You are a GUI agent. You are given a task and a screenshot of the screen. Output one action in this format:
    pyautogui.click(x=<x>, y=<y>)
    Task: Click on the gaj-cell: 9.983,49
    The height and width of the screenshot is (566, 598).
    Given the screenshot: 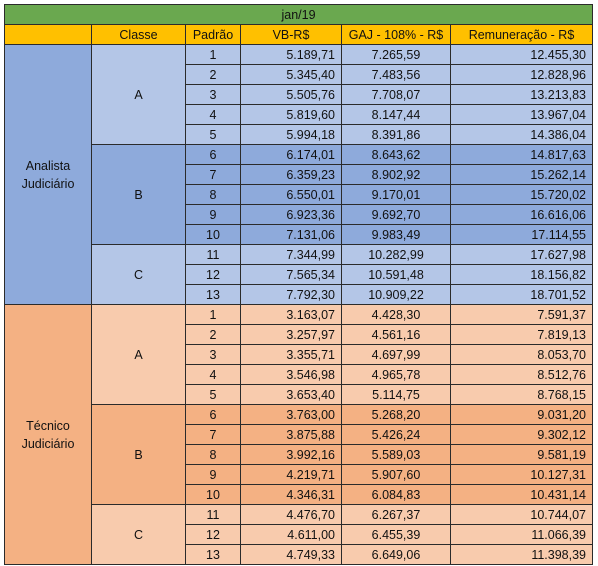 What is the action you would take?
    pyautogui.click(x=396, y=234)
    